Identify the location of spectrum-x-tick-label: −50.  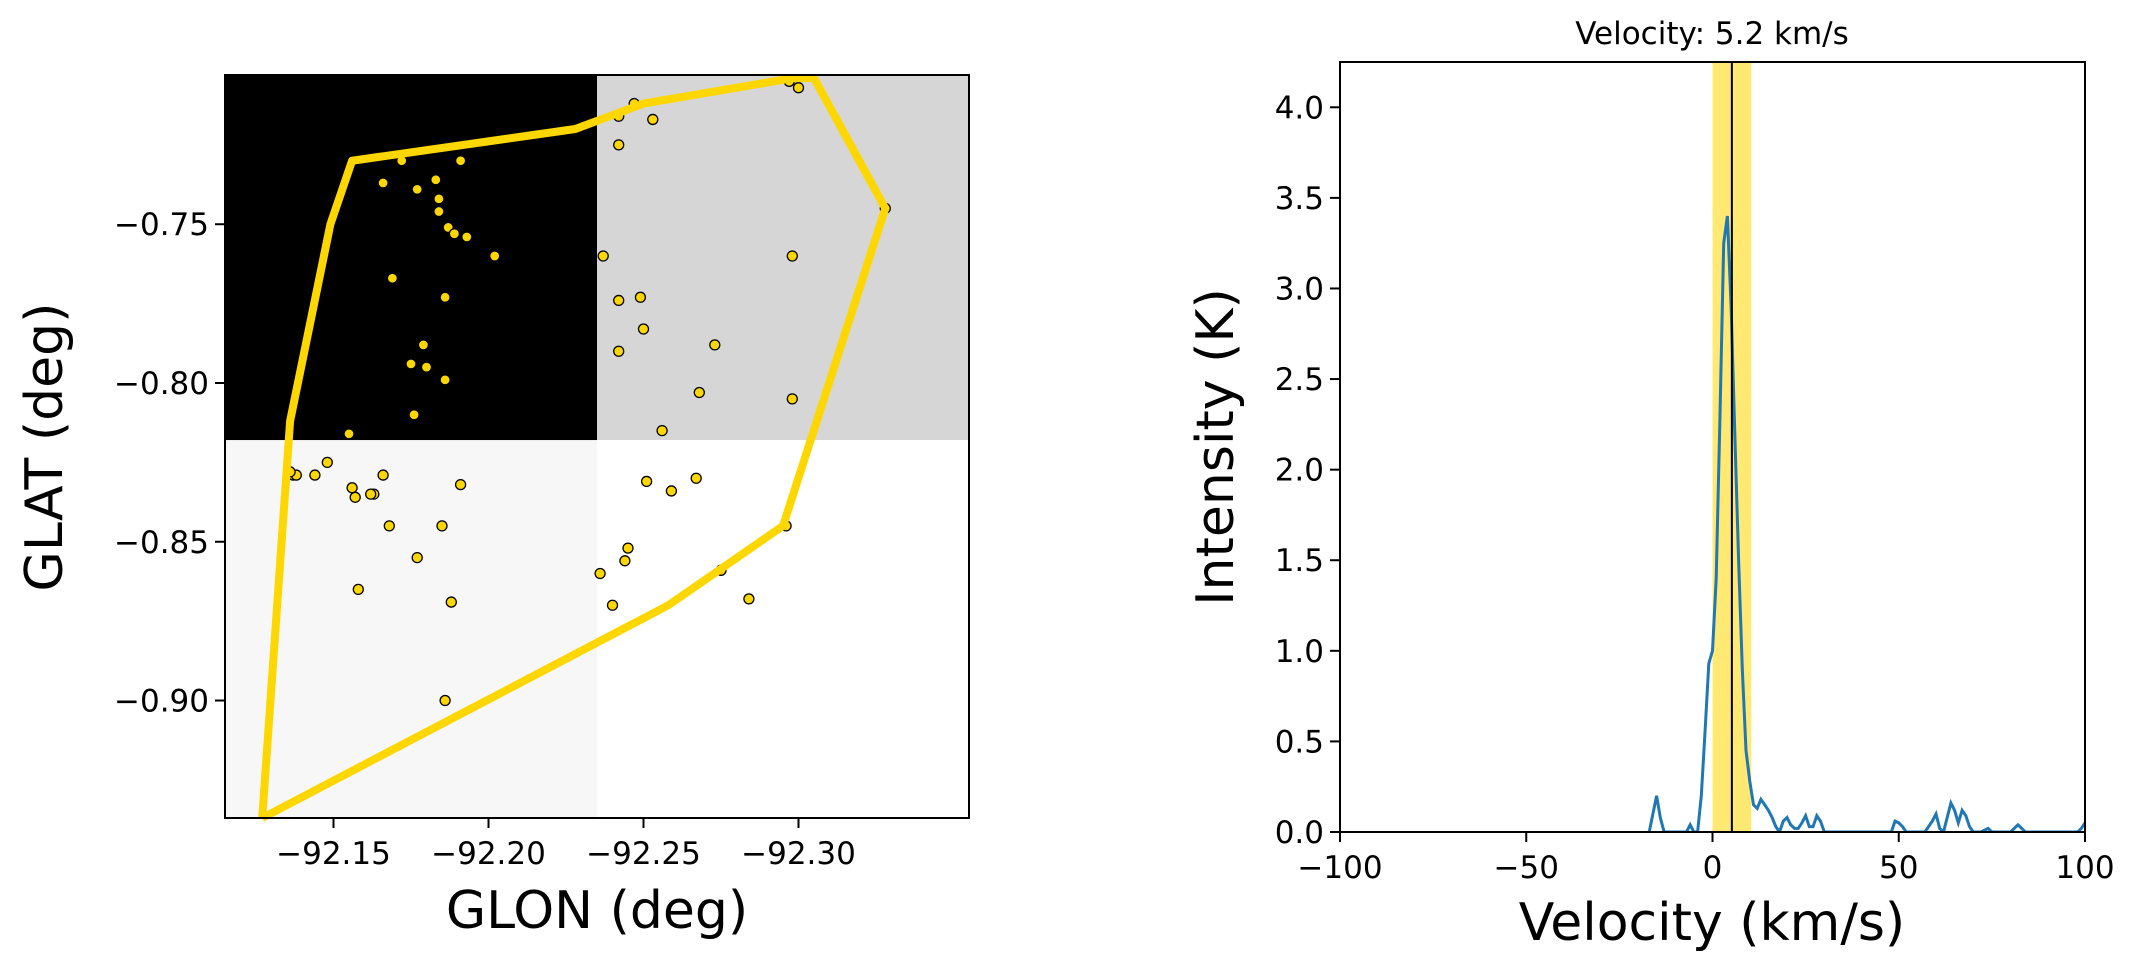
(1526, 868).